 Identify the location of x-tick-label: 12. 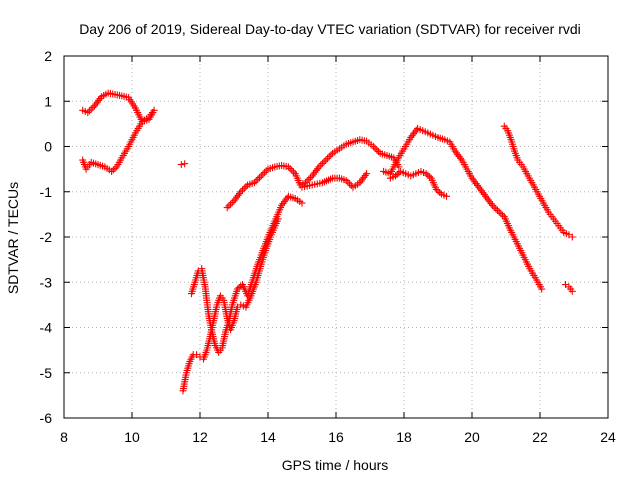
(200, 437).